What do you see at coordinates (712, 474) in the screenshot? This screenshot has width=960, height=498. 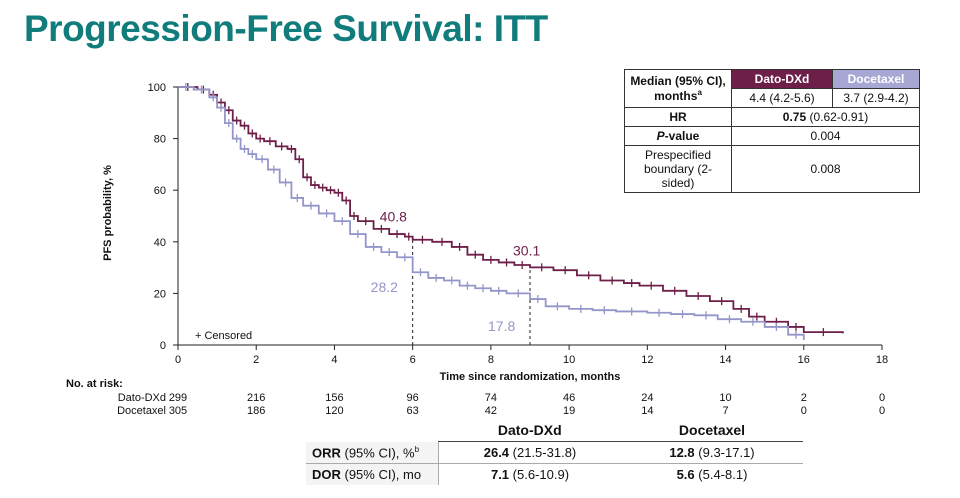 I see `dor-doc: 5.6 (5.4-8.1)` at bounding box center [712, 474].